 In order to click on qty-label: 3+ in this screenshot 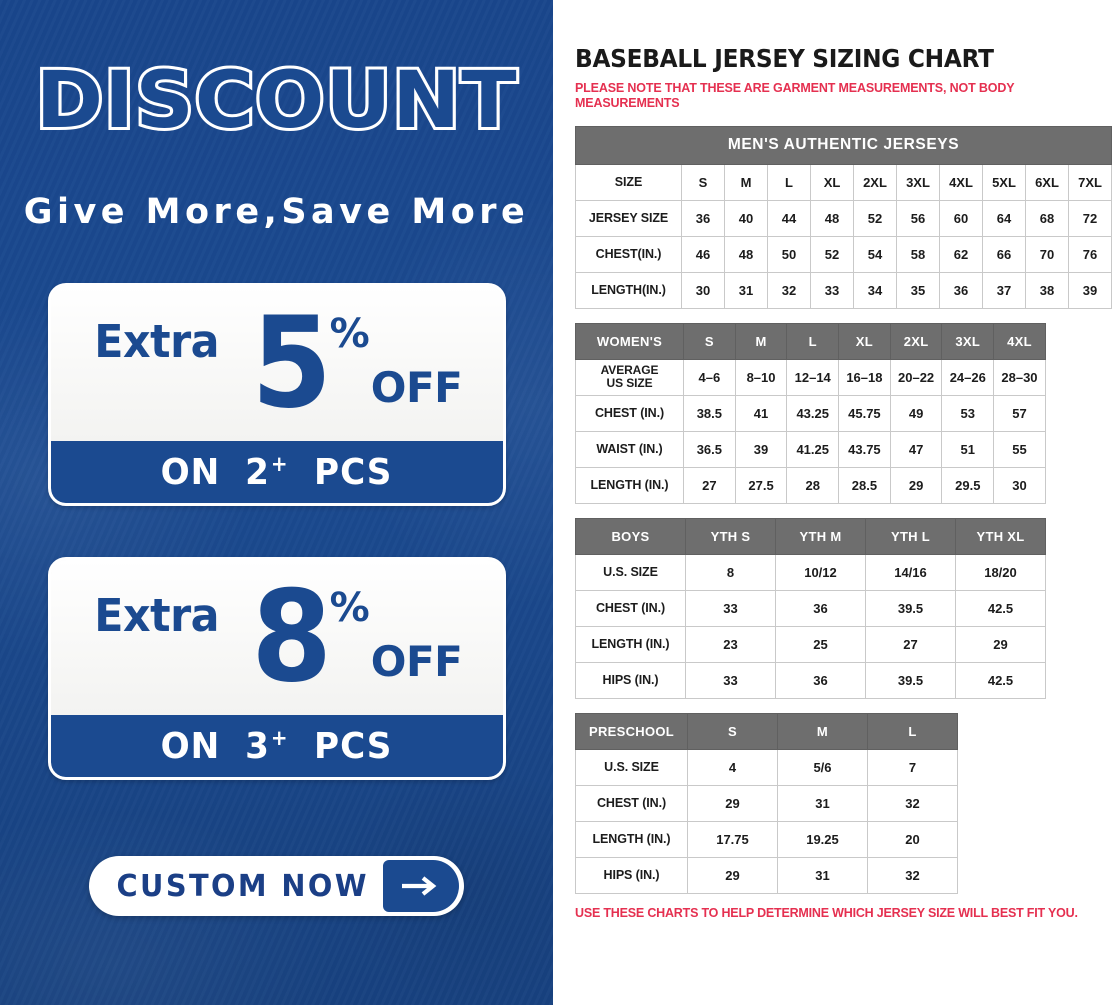, I will do `click(266, 746)`.